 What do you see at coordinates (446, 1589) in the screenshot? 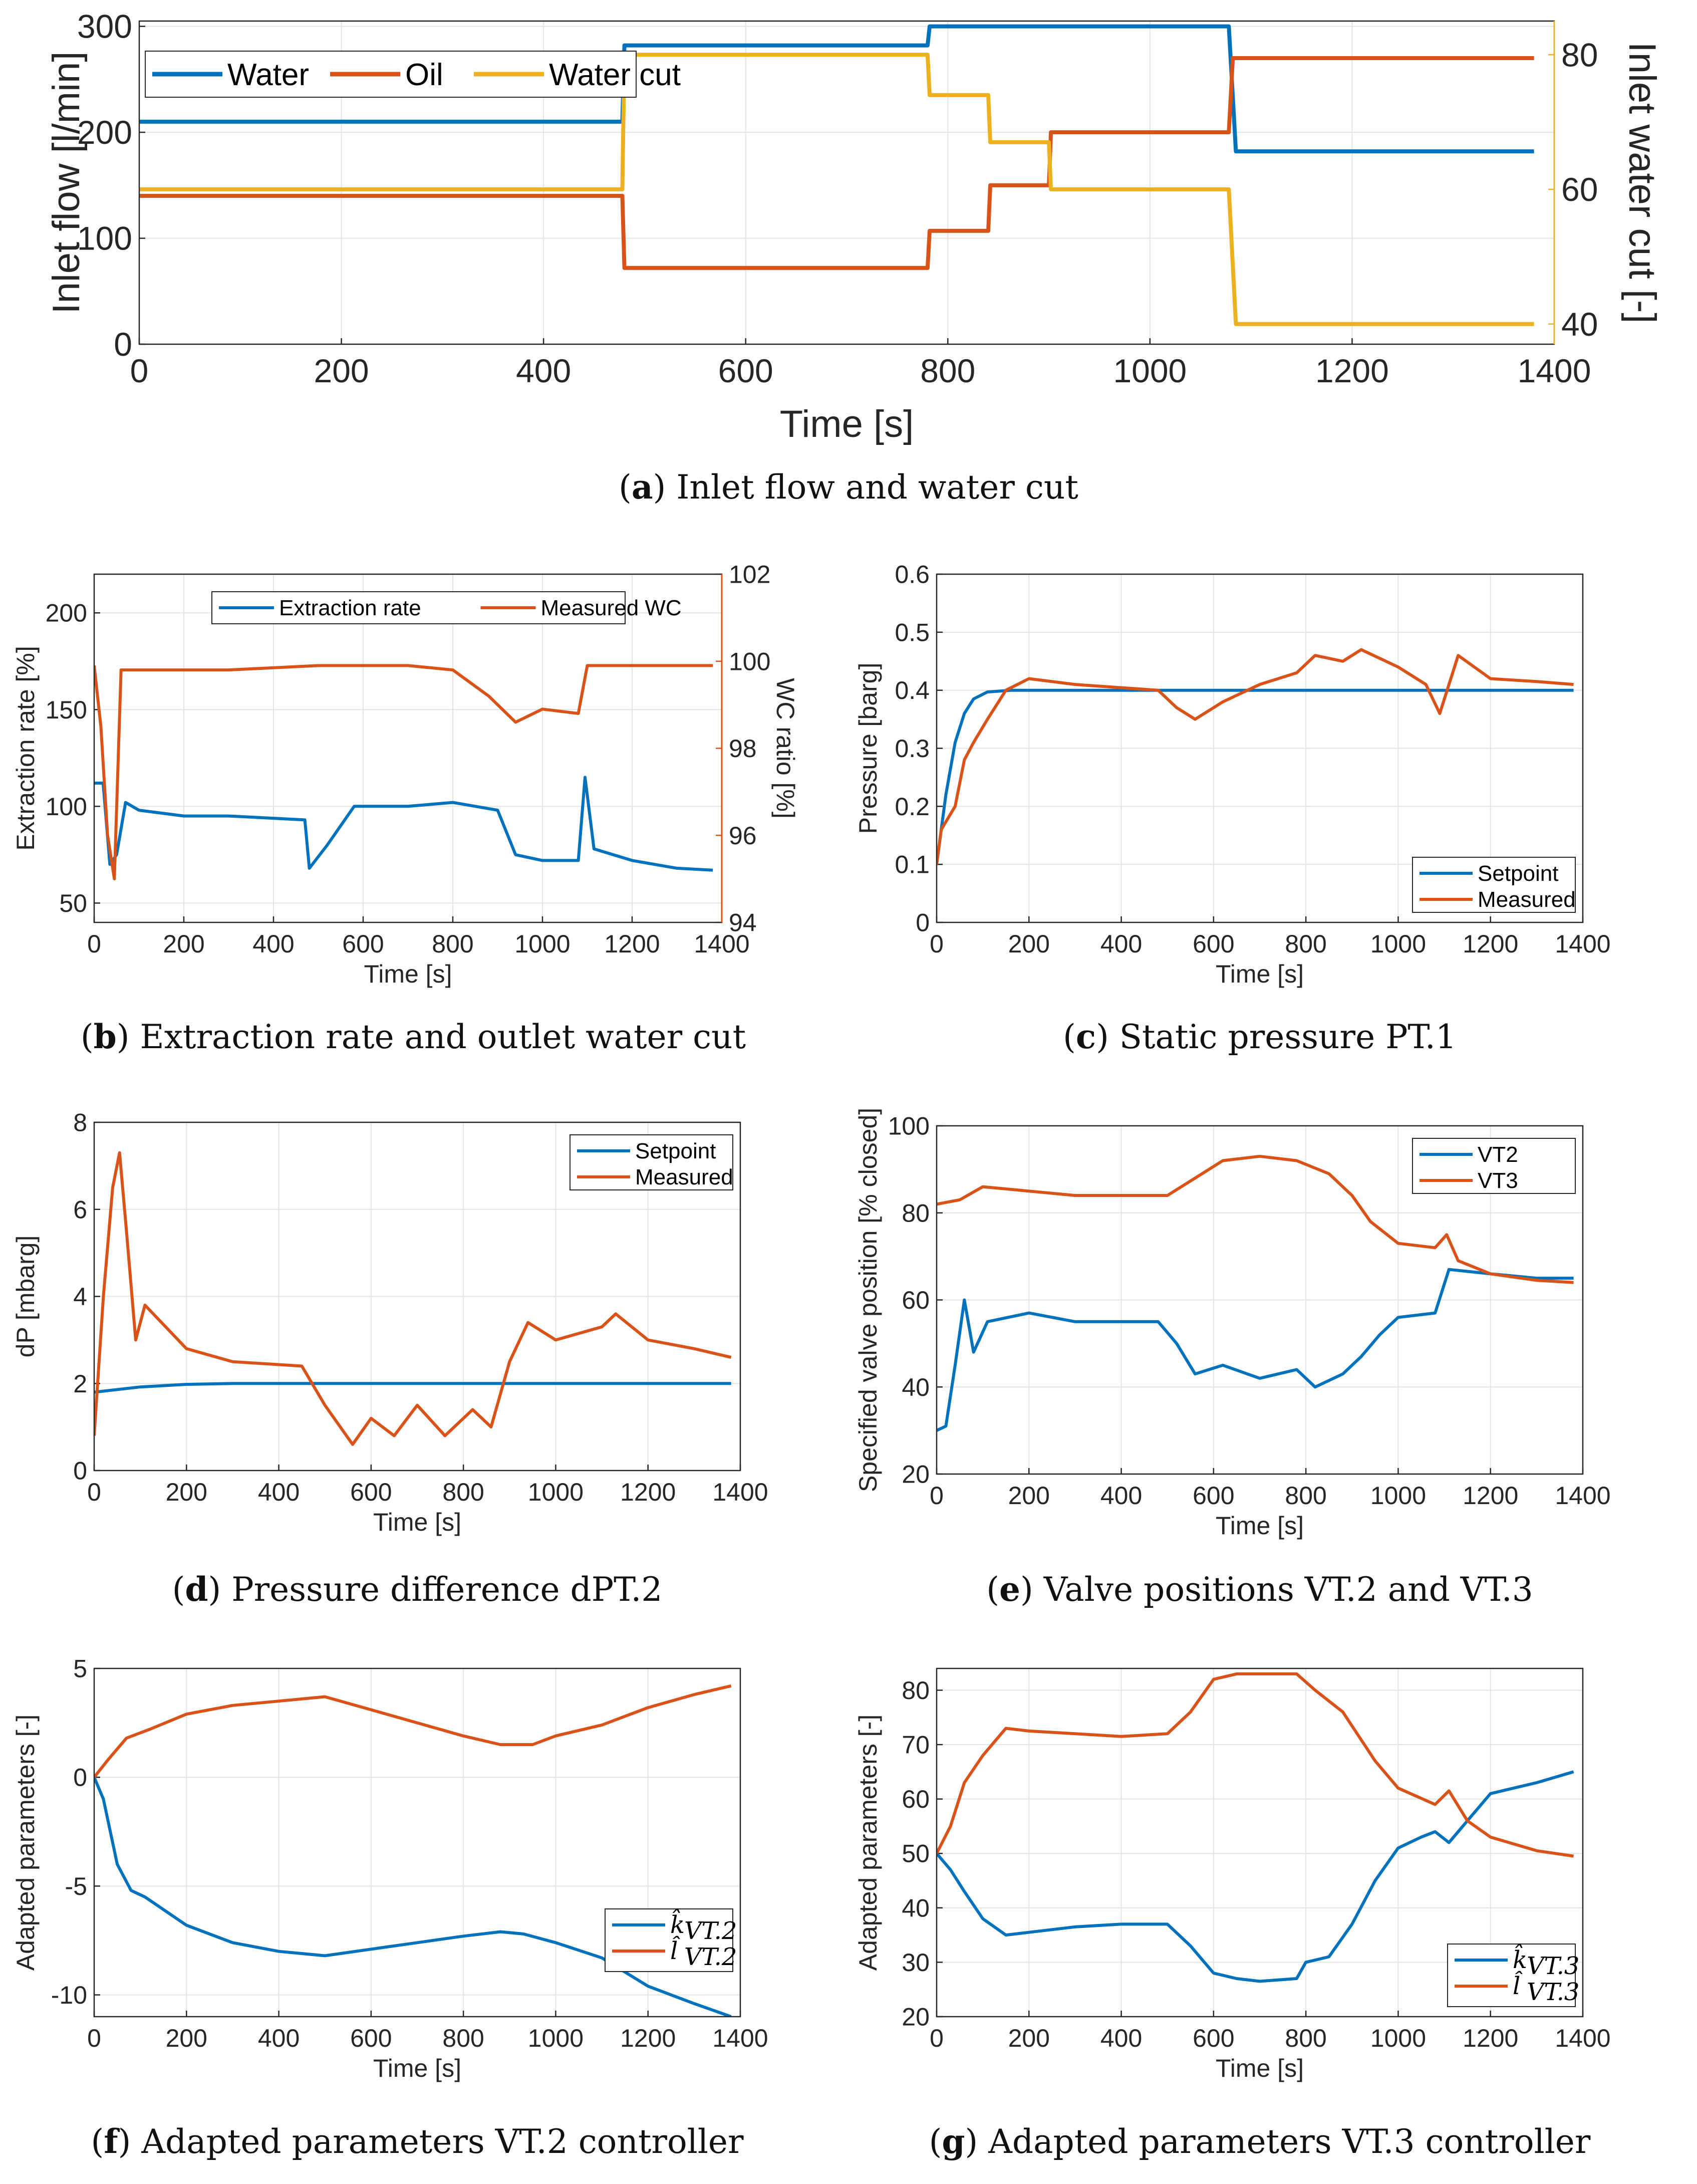
I see `caption-text: Pressure difference dPT.2` at bounding box center [446, 1589].